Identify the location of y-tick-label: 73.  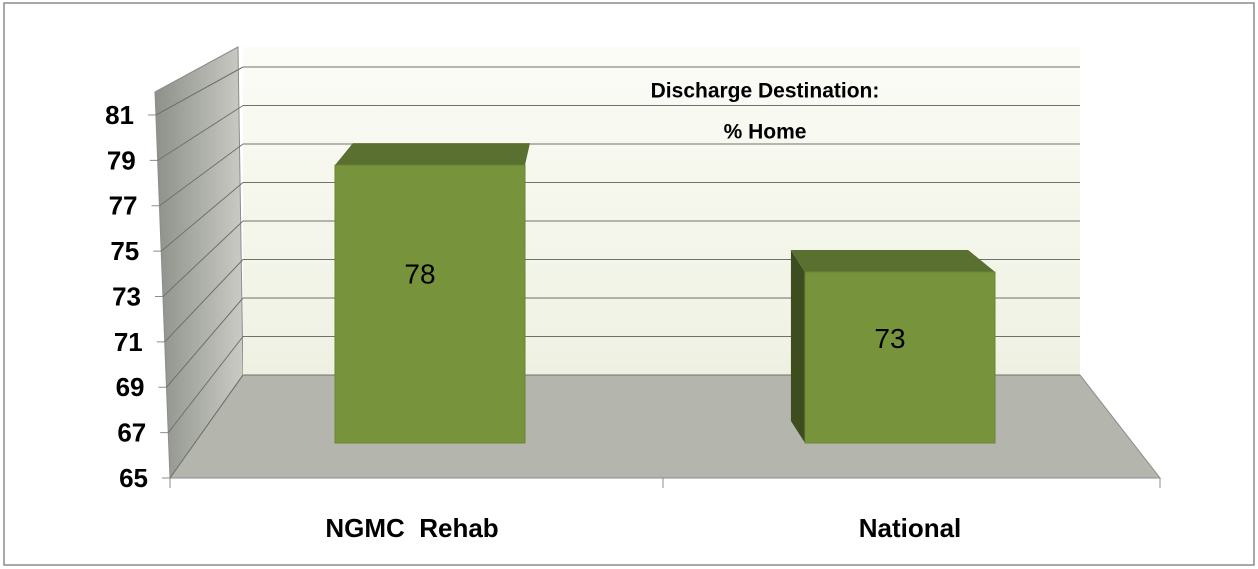
(126, 296).